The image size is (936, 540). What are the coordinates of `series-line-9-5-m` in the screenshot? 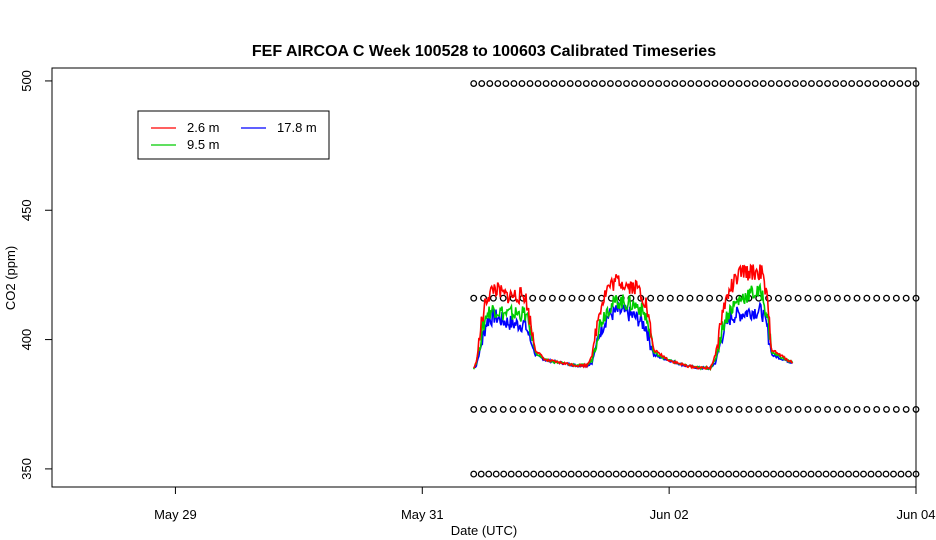 It's located at (633, 326).